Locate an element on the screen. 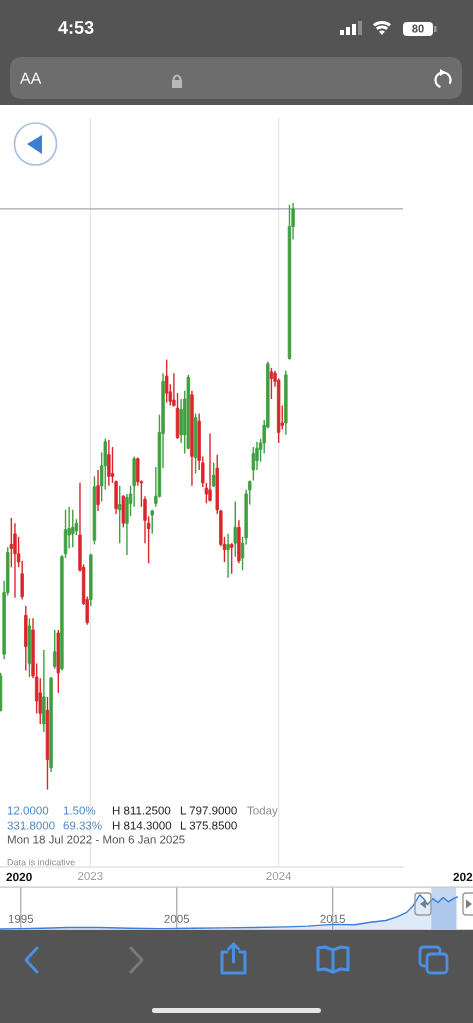  text: 12.0000 is located at coordinates (28, 810).